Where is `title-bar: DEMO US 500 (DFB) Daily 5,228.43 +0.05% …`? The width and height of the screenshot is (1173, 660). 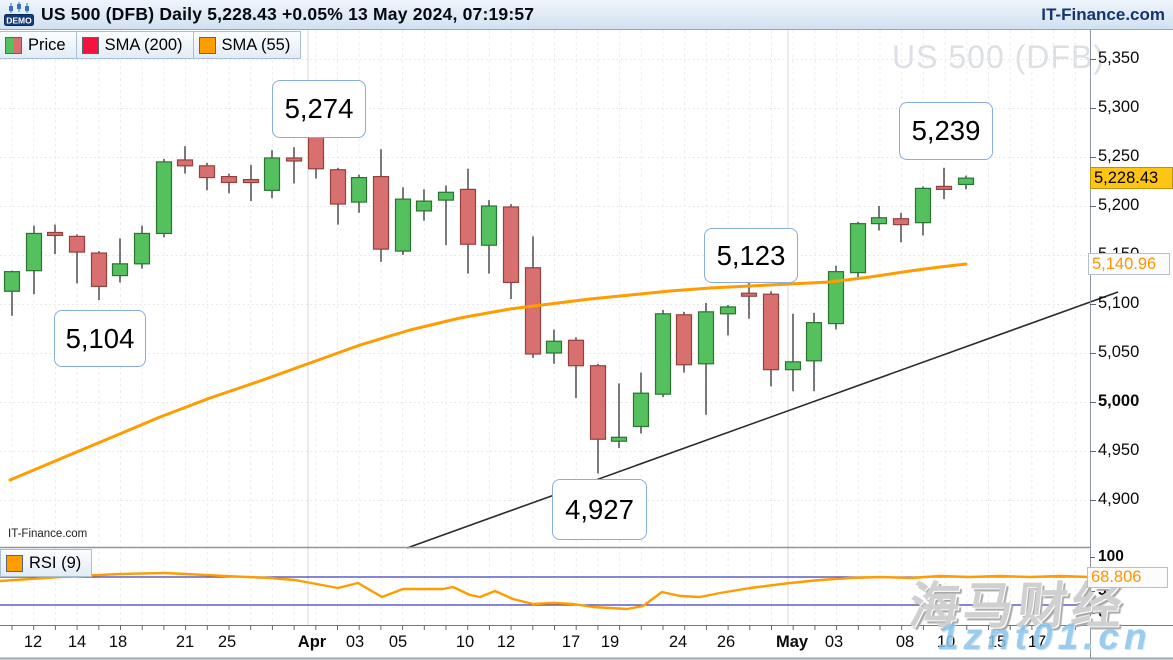
title-bar: DEMO US 500 (DFB) Daily 5,228.43 +0.05% … is located at coordinates (586, 15).